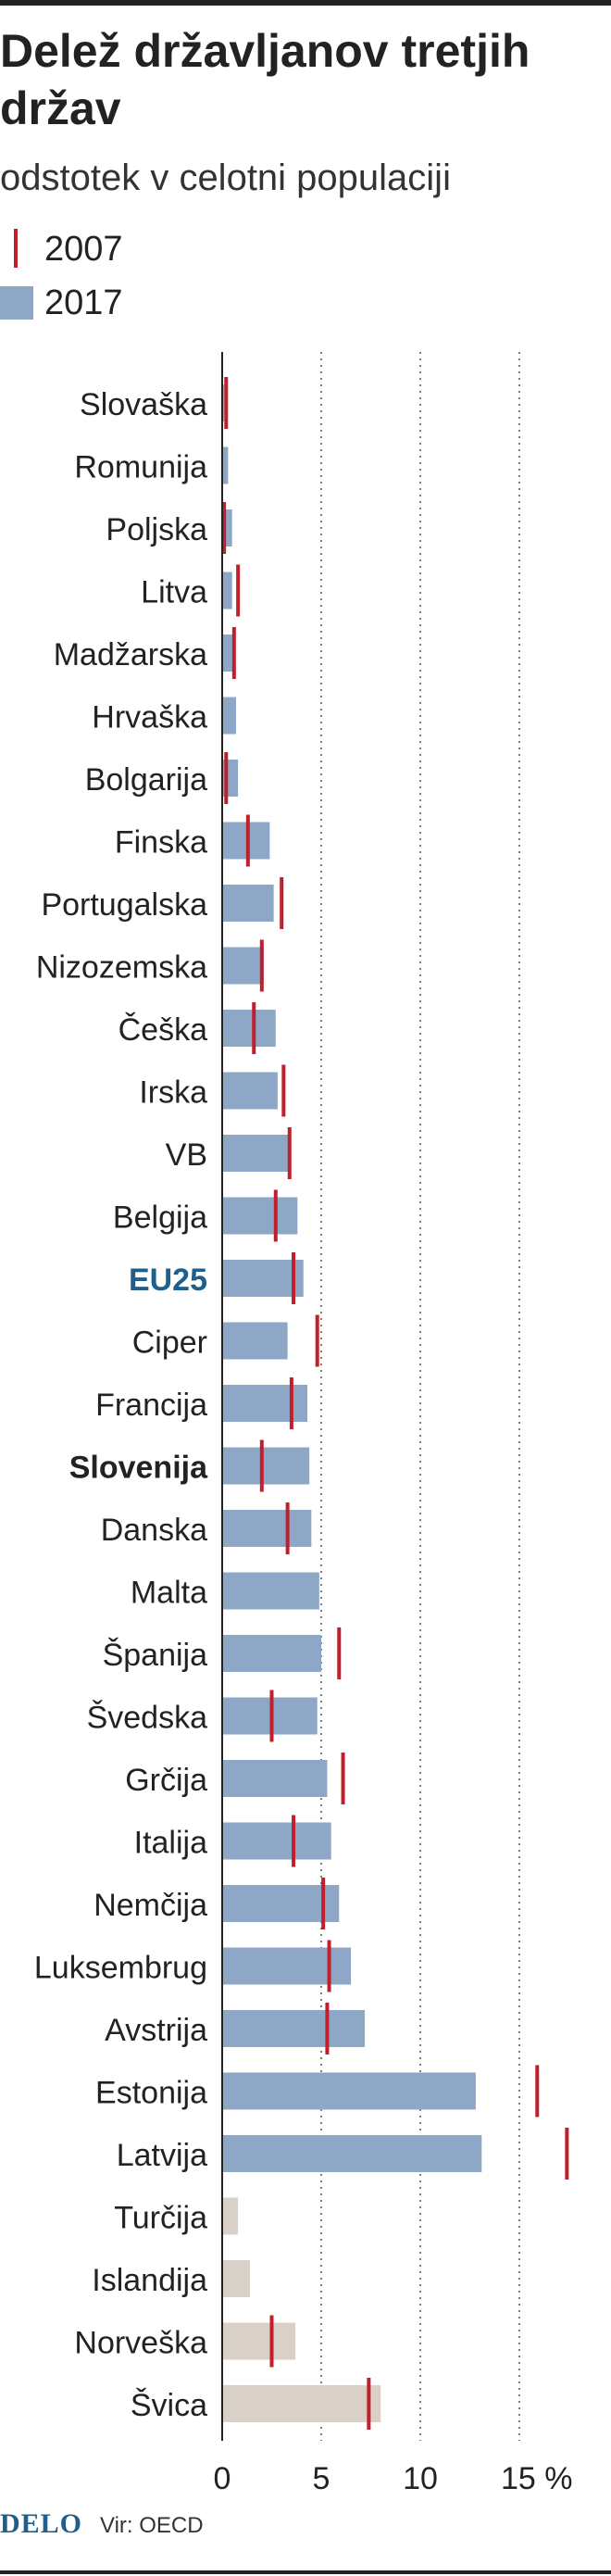 This screenshot has height=2576, width=611. Describe the element at coordinates (155, 1655) in the screenshot. I see `category-label: Španija` at that location.